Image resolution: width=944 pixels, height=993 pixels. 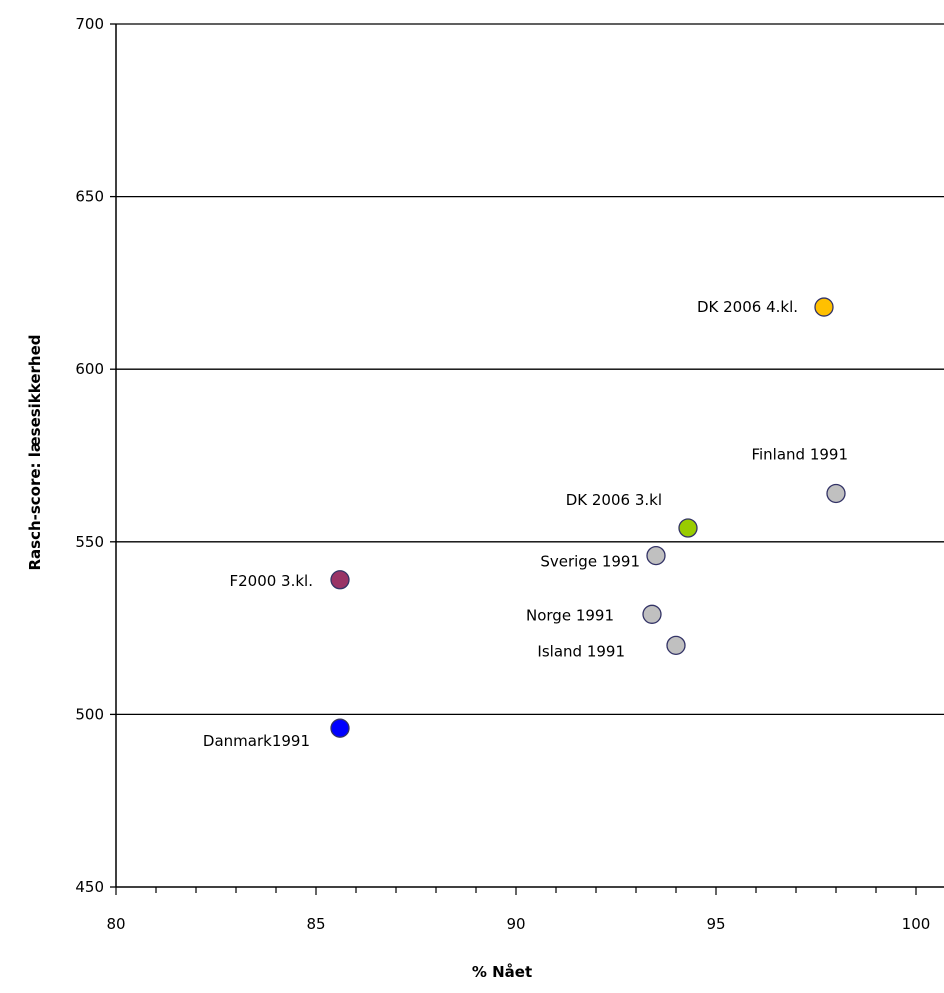 I want to click on data-label: DK 2006 3.kl, so click(x=614, y=500).